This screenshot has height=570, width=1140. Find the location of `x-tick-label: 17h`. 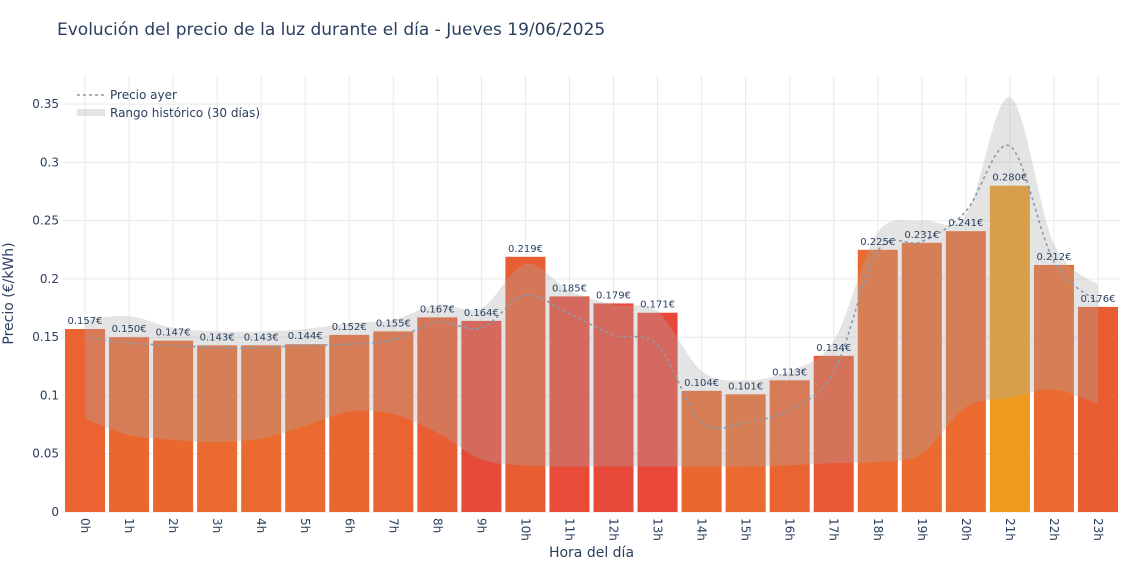

x-tick-label: 17h is located at coordinates (834, 529).